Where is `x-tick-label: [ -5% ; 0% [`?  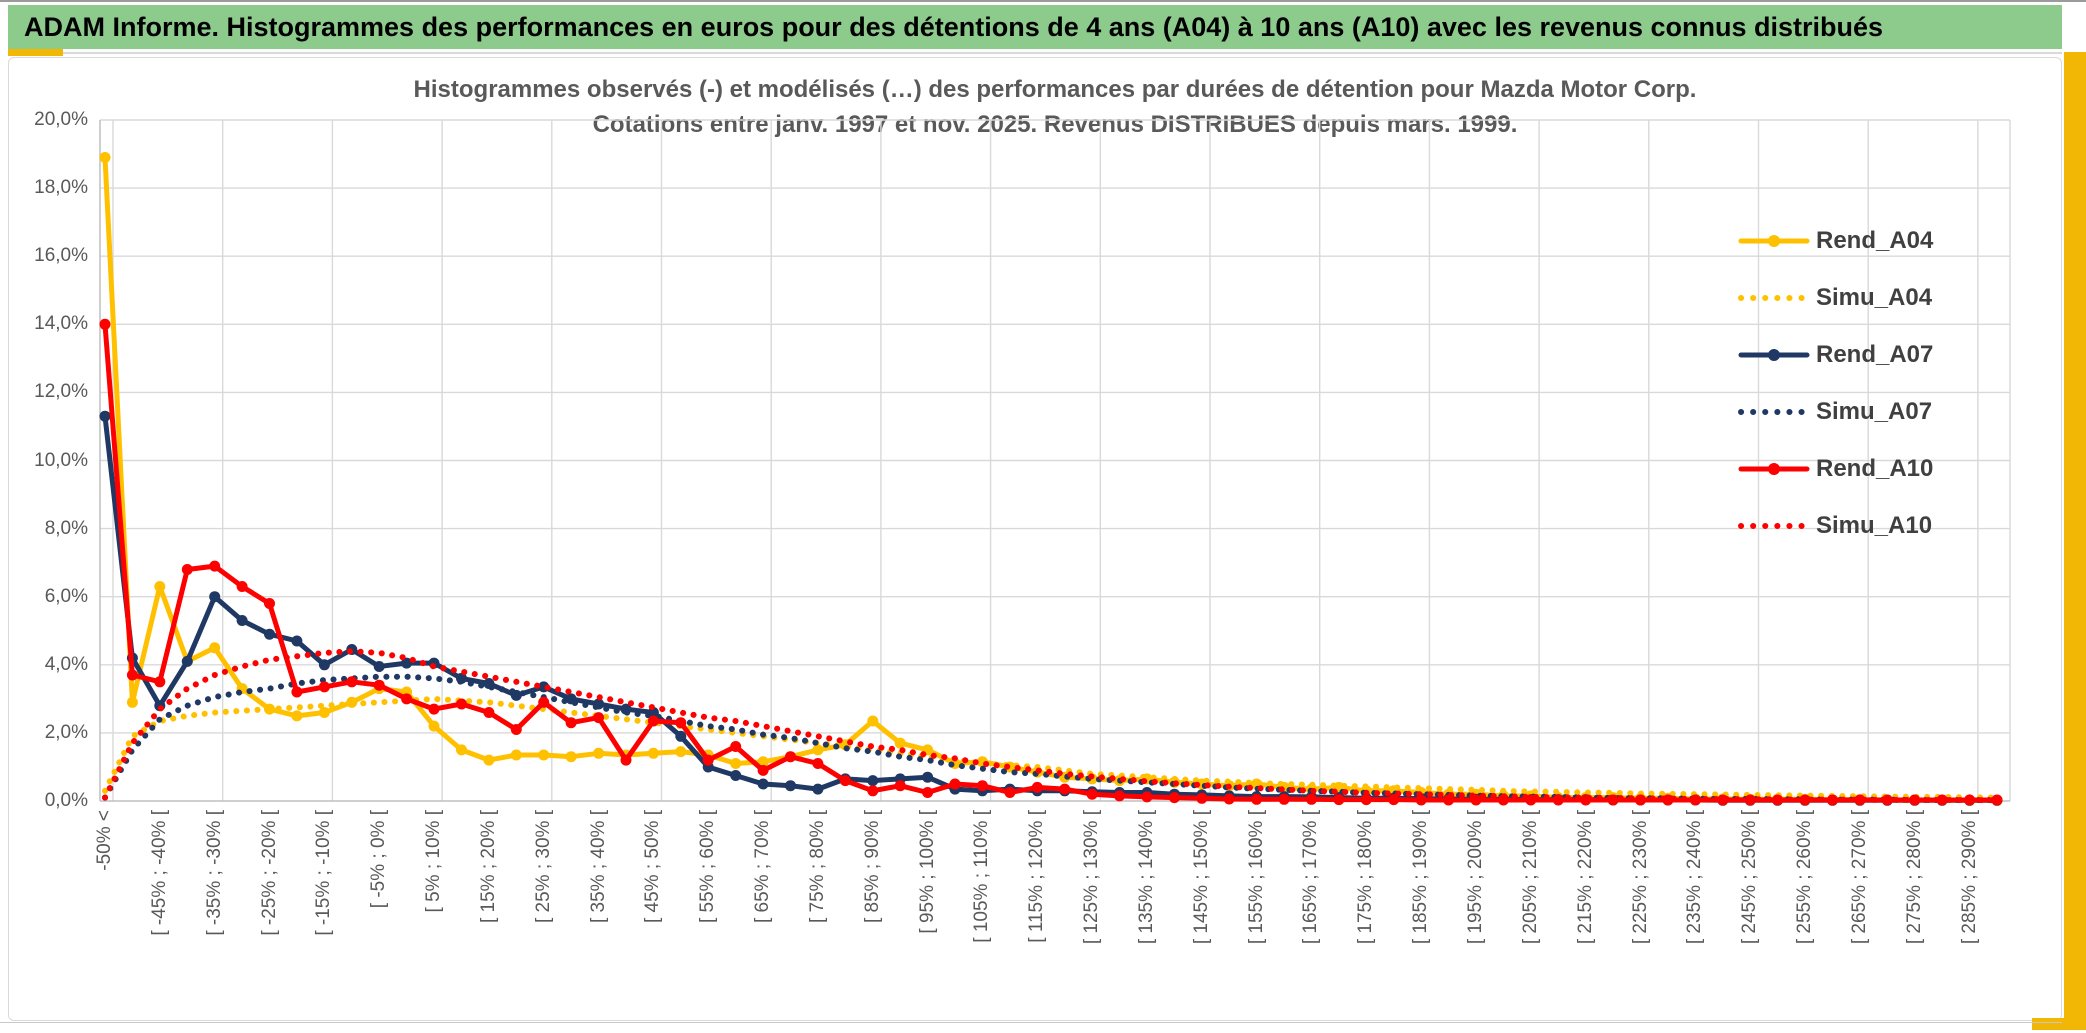
x-tick-label: [ -5% ; 0% [ is located at coordinates (379, 859).